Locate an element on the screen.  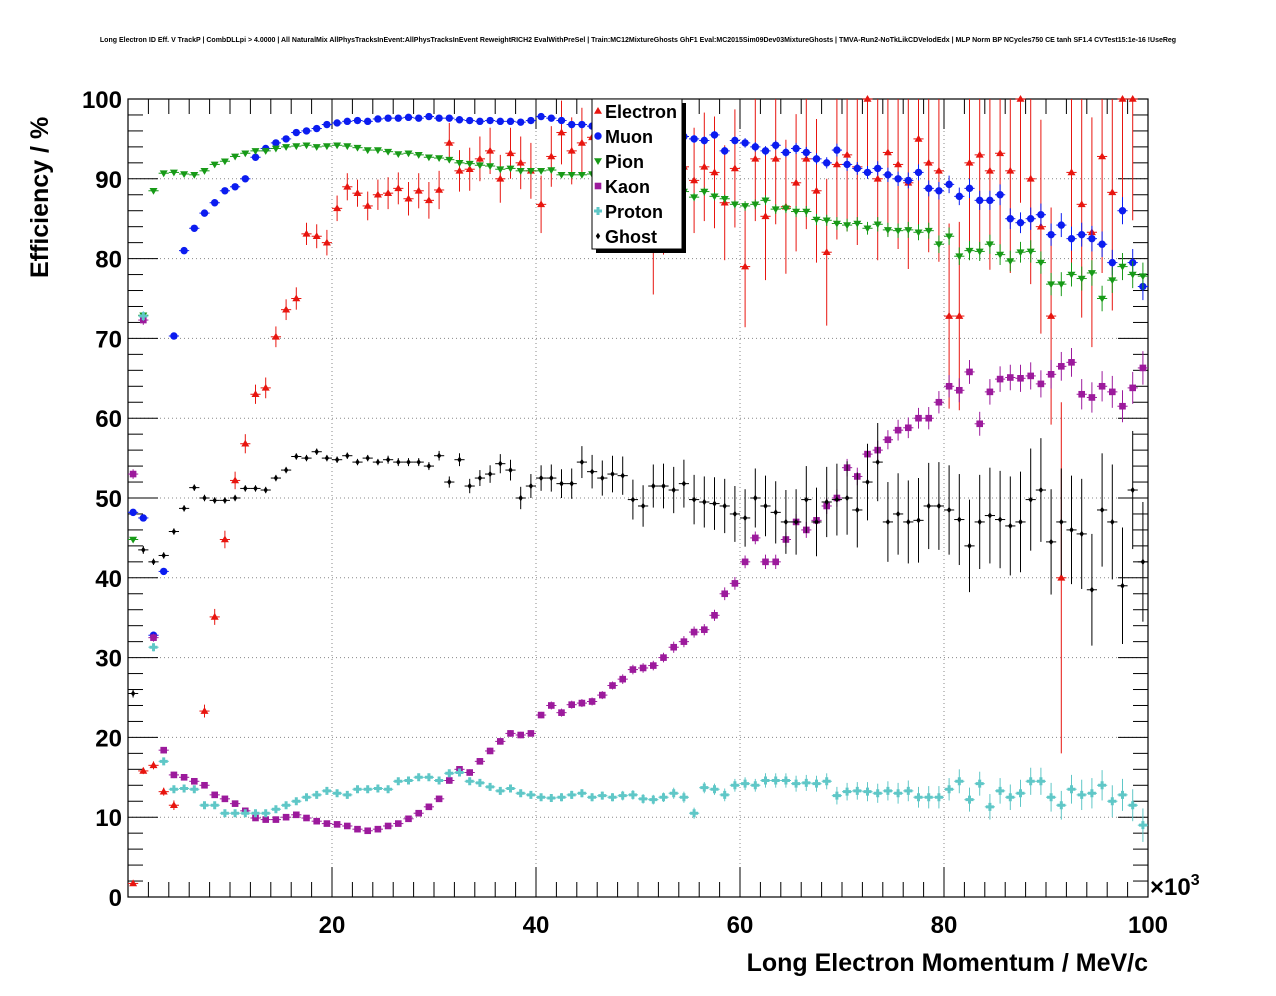
legend-box is located at coordinates (637, 174).